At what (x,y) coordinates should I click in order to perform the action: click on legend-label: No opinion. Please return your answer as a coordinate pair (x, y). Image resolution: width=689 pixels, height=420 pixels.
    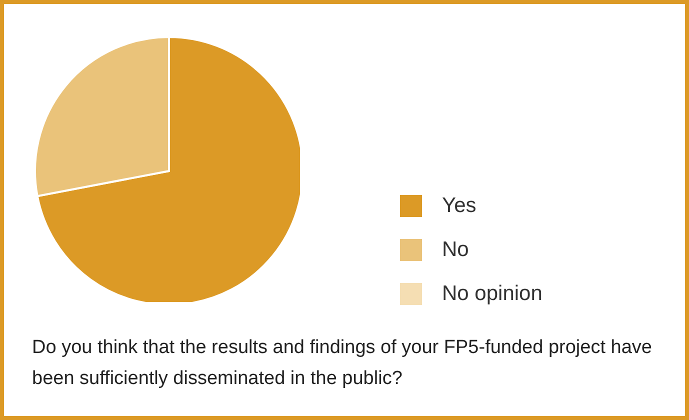
    Looking at the image, I should click on (492, 294).